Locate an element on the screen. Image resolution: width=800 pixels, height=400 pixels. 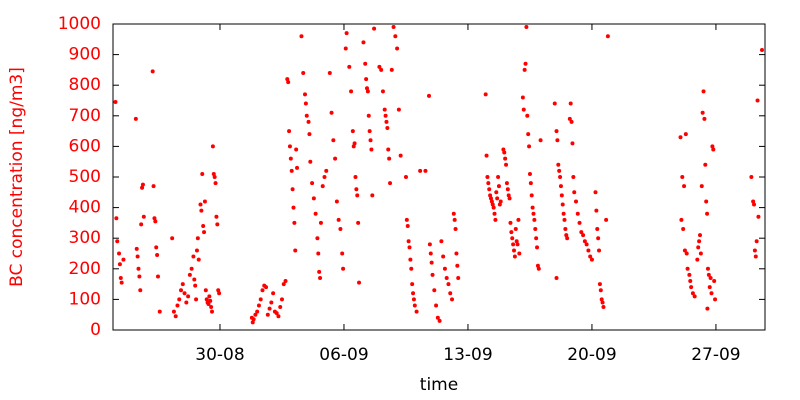
x-tick-label: 13-09 is located at coordinates (467, 355).